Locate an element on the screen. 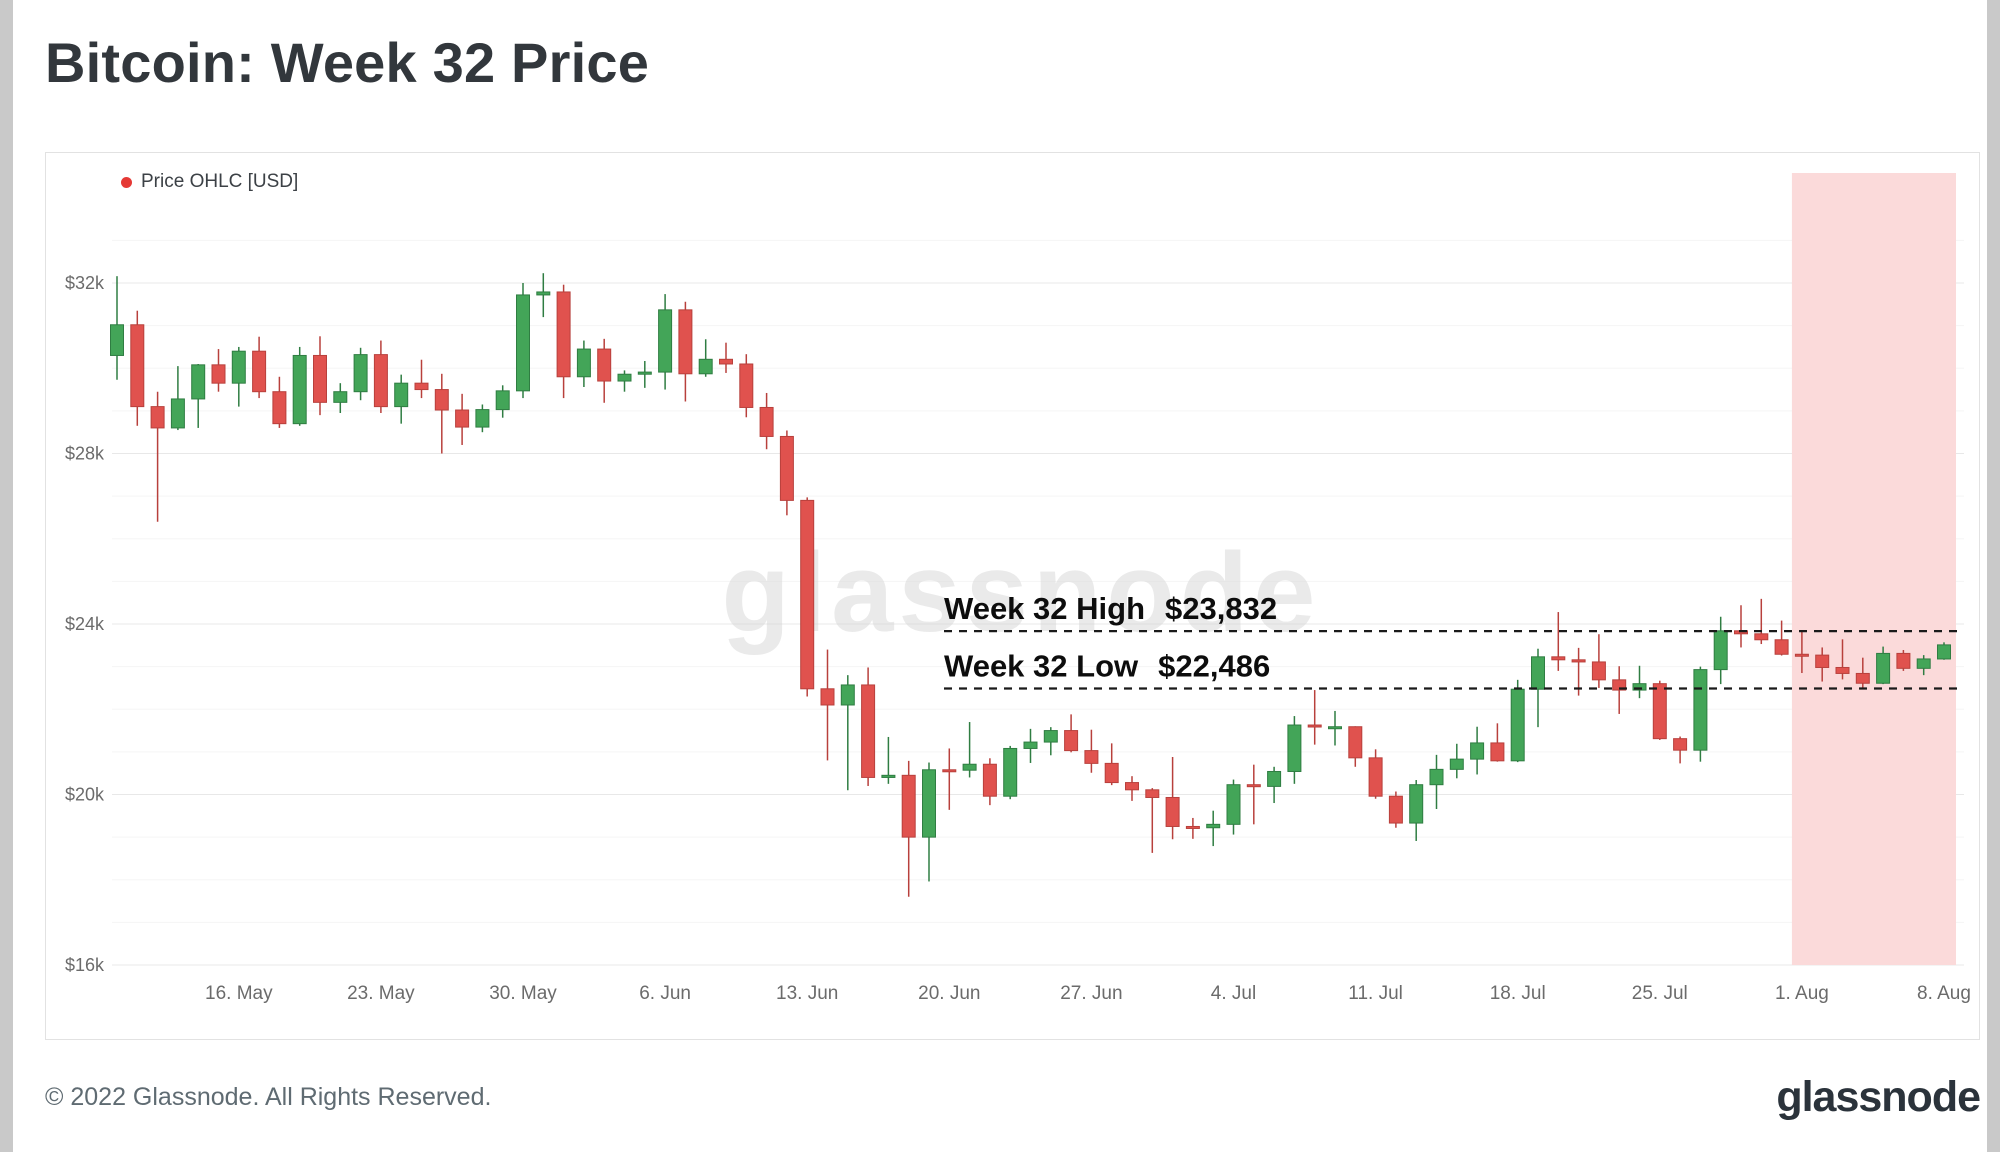  svg-text: 1. Aug is located at coordinates (1802, 993).